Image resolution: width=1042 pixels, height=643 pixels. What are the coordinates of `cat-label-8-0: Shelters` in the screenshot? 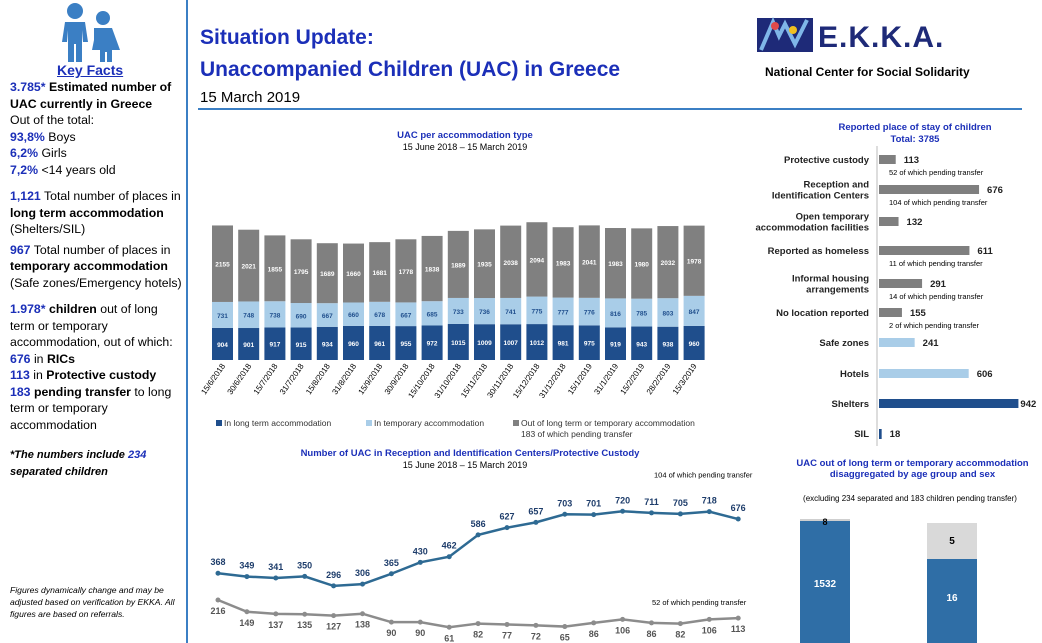 It's located at (851, 404).